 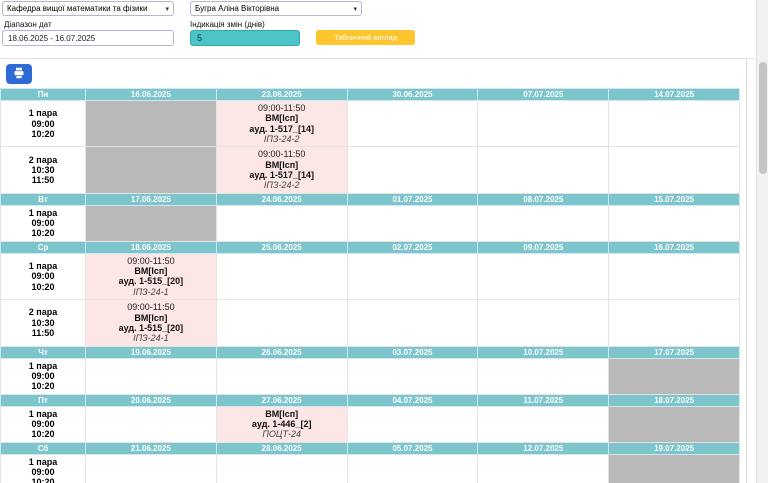 What do you see at coordinates (281, 424) in the screenshot?
I see `lesson-cell: ВМ[Ісп] ауд. 1-446_[2] ПОЦТ-24` at bounding box center [281, 424].